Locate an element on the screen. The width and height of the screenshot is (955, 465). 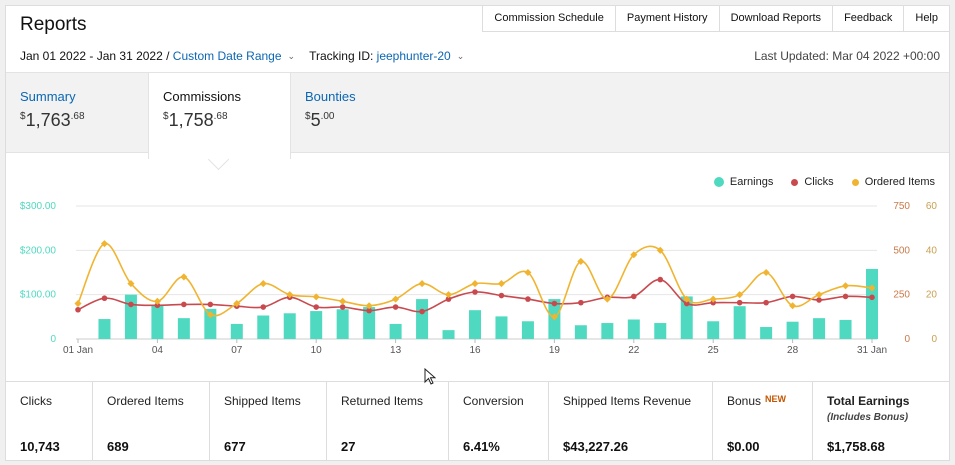
page-title: Reports is located at coordinates (53, 24).